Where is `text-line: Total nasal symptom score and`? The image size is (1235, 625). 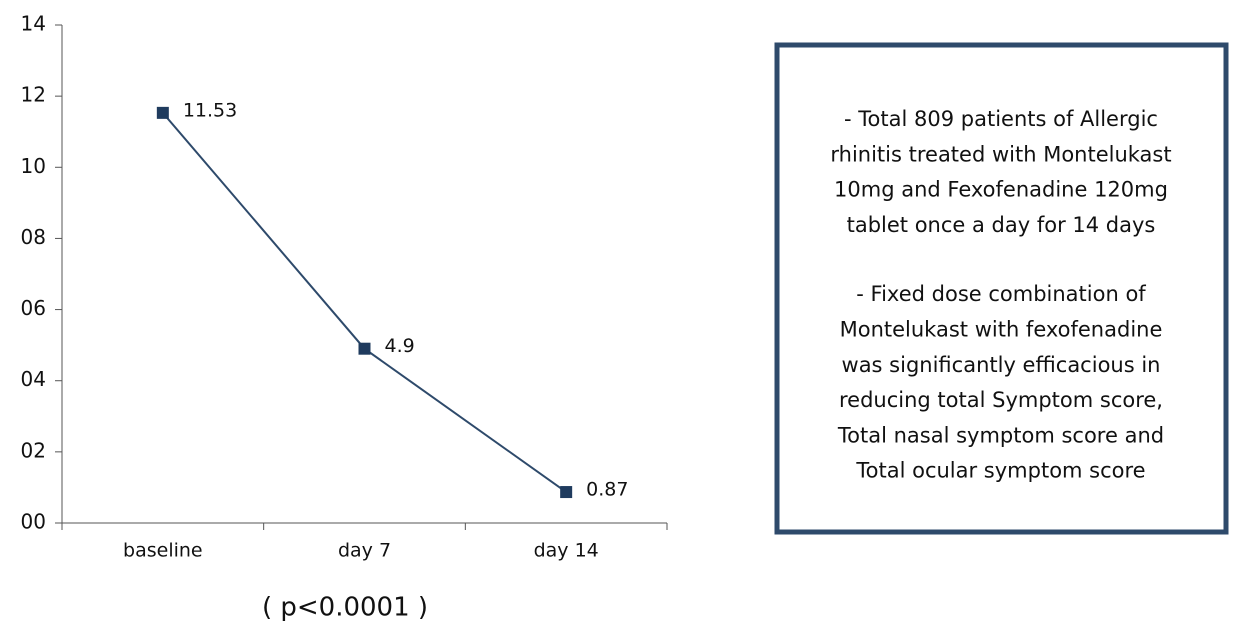
text-line: Total nasal symptom score and is located at coordinates (1000, 435).